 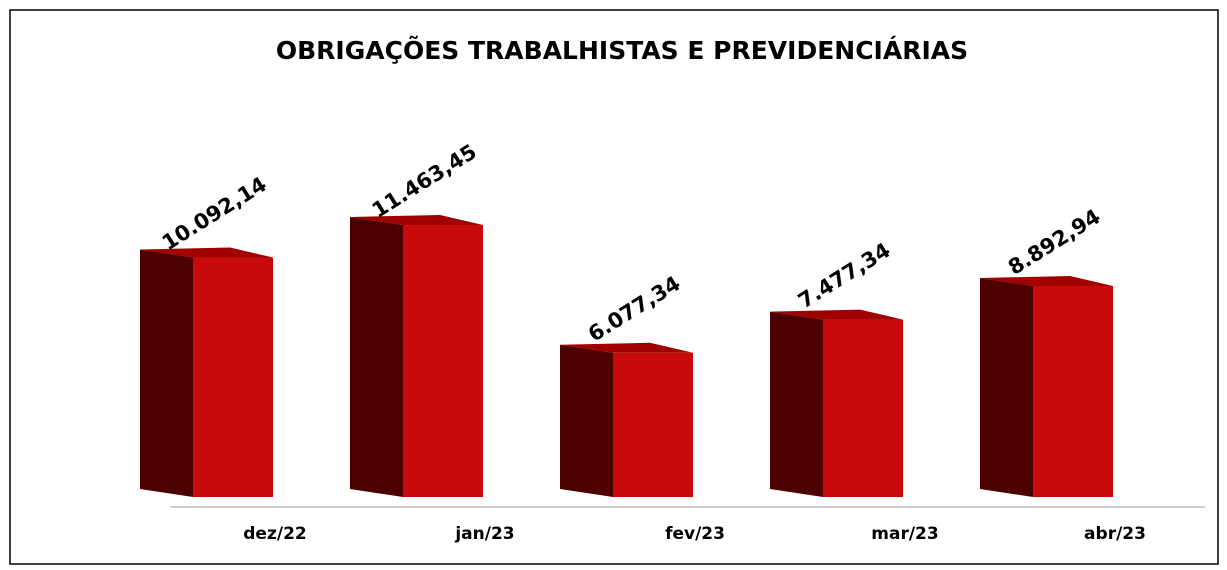 What do you see at coordinates (484, 534) in the screenshot?
I see `x-tick-label: jan/23` at bounding box center [484, 534].